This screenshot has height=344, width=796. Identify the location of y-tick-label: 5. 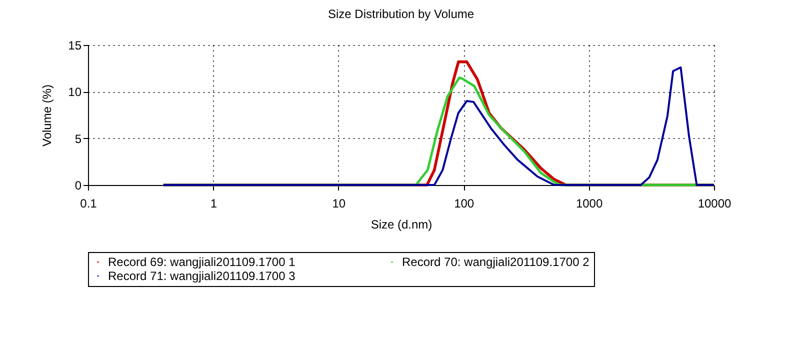
(78, 139).